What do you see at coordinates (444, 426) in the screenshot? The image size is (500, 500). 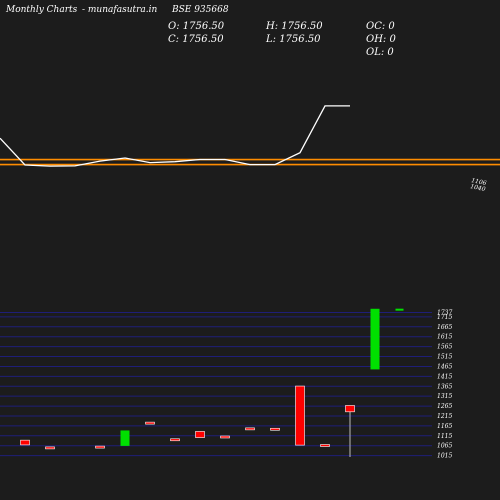 I see `y-tick-label: 1165` at bounding box center [444, 426].